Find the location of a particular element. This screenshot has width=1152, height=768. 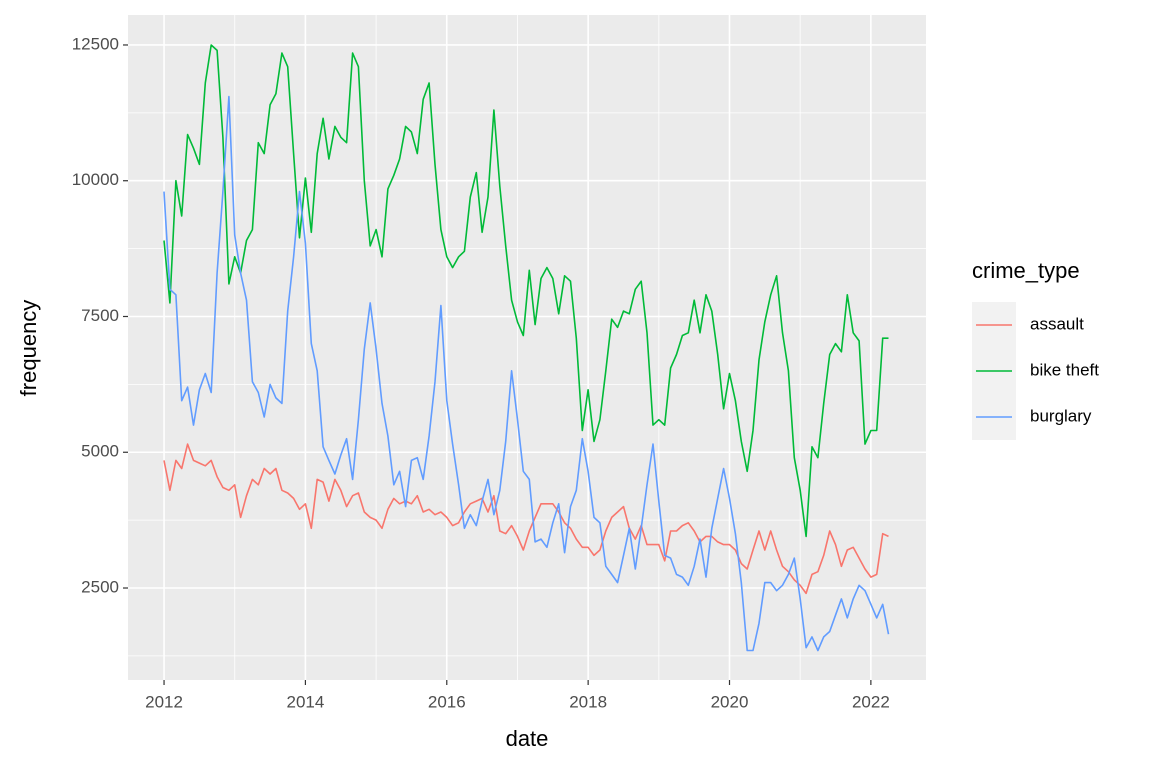

x-tick-label: 2016 is located at coordinates (447, 701).